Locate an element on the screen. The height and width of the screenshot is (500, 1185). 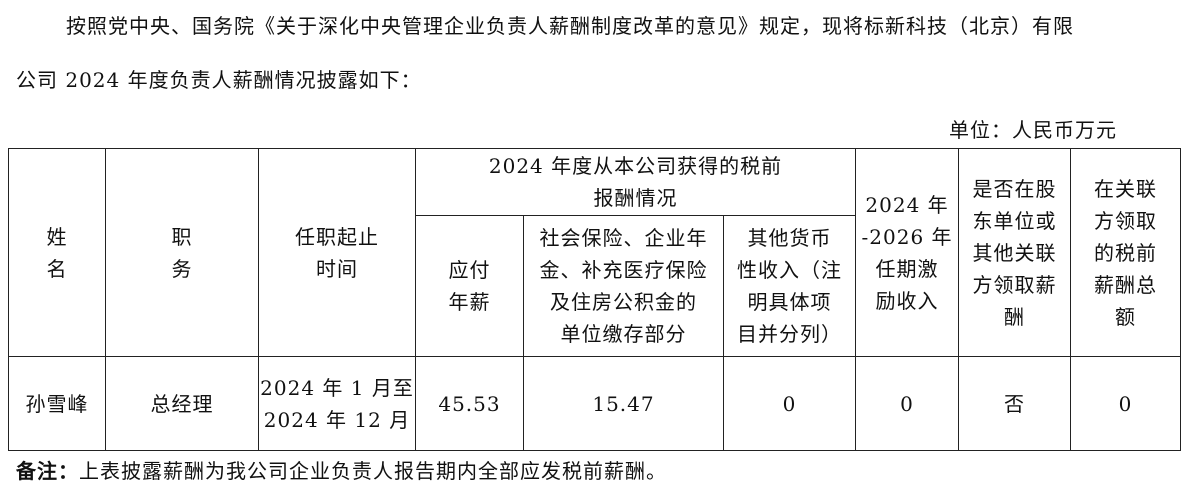
header-name: 姓名 is located at coordinates (57, 252).